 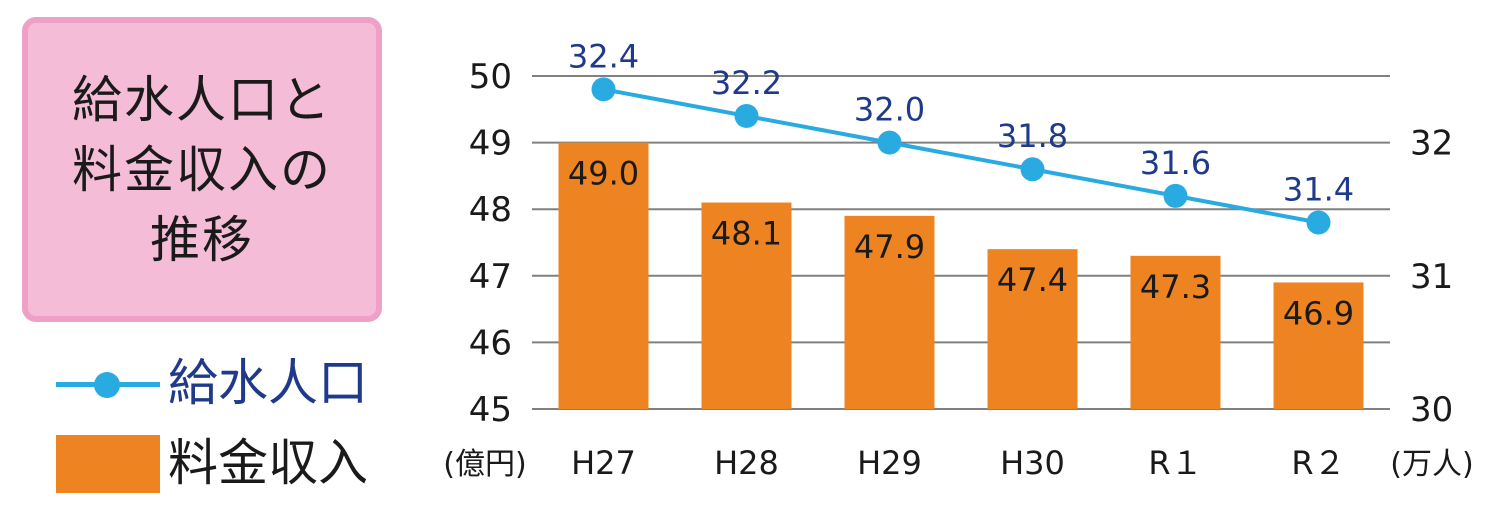 I want to click on population-data-label: 31.8, so click(x=1032, y=136).